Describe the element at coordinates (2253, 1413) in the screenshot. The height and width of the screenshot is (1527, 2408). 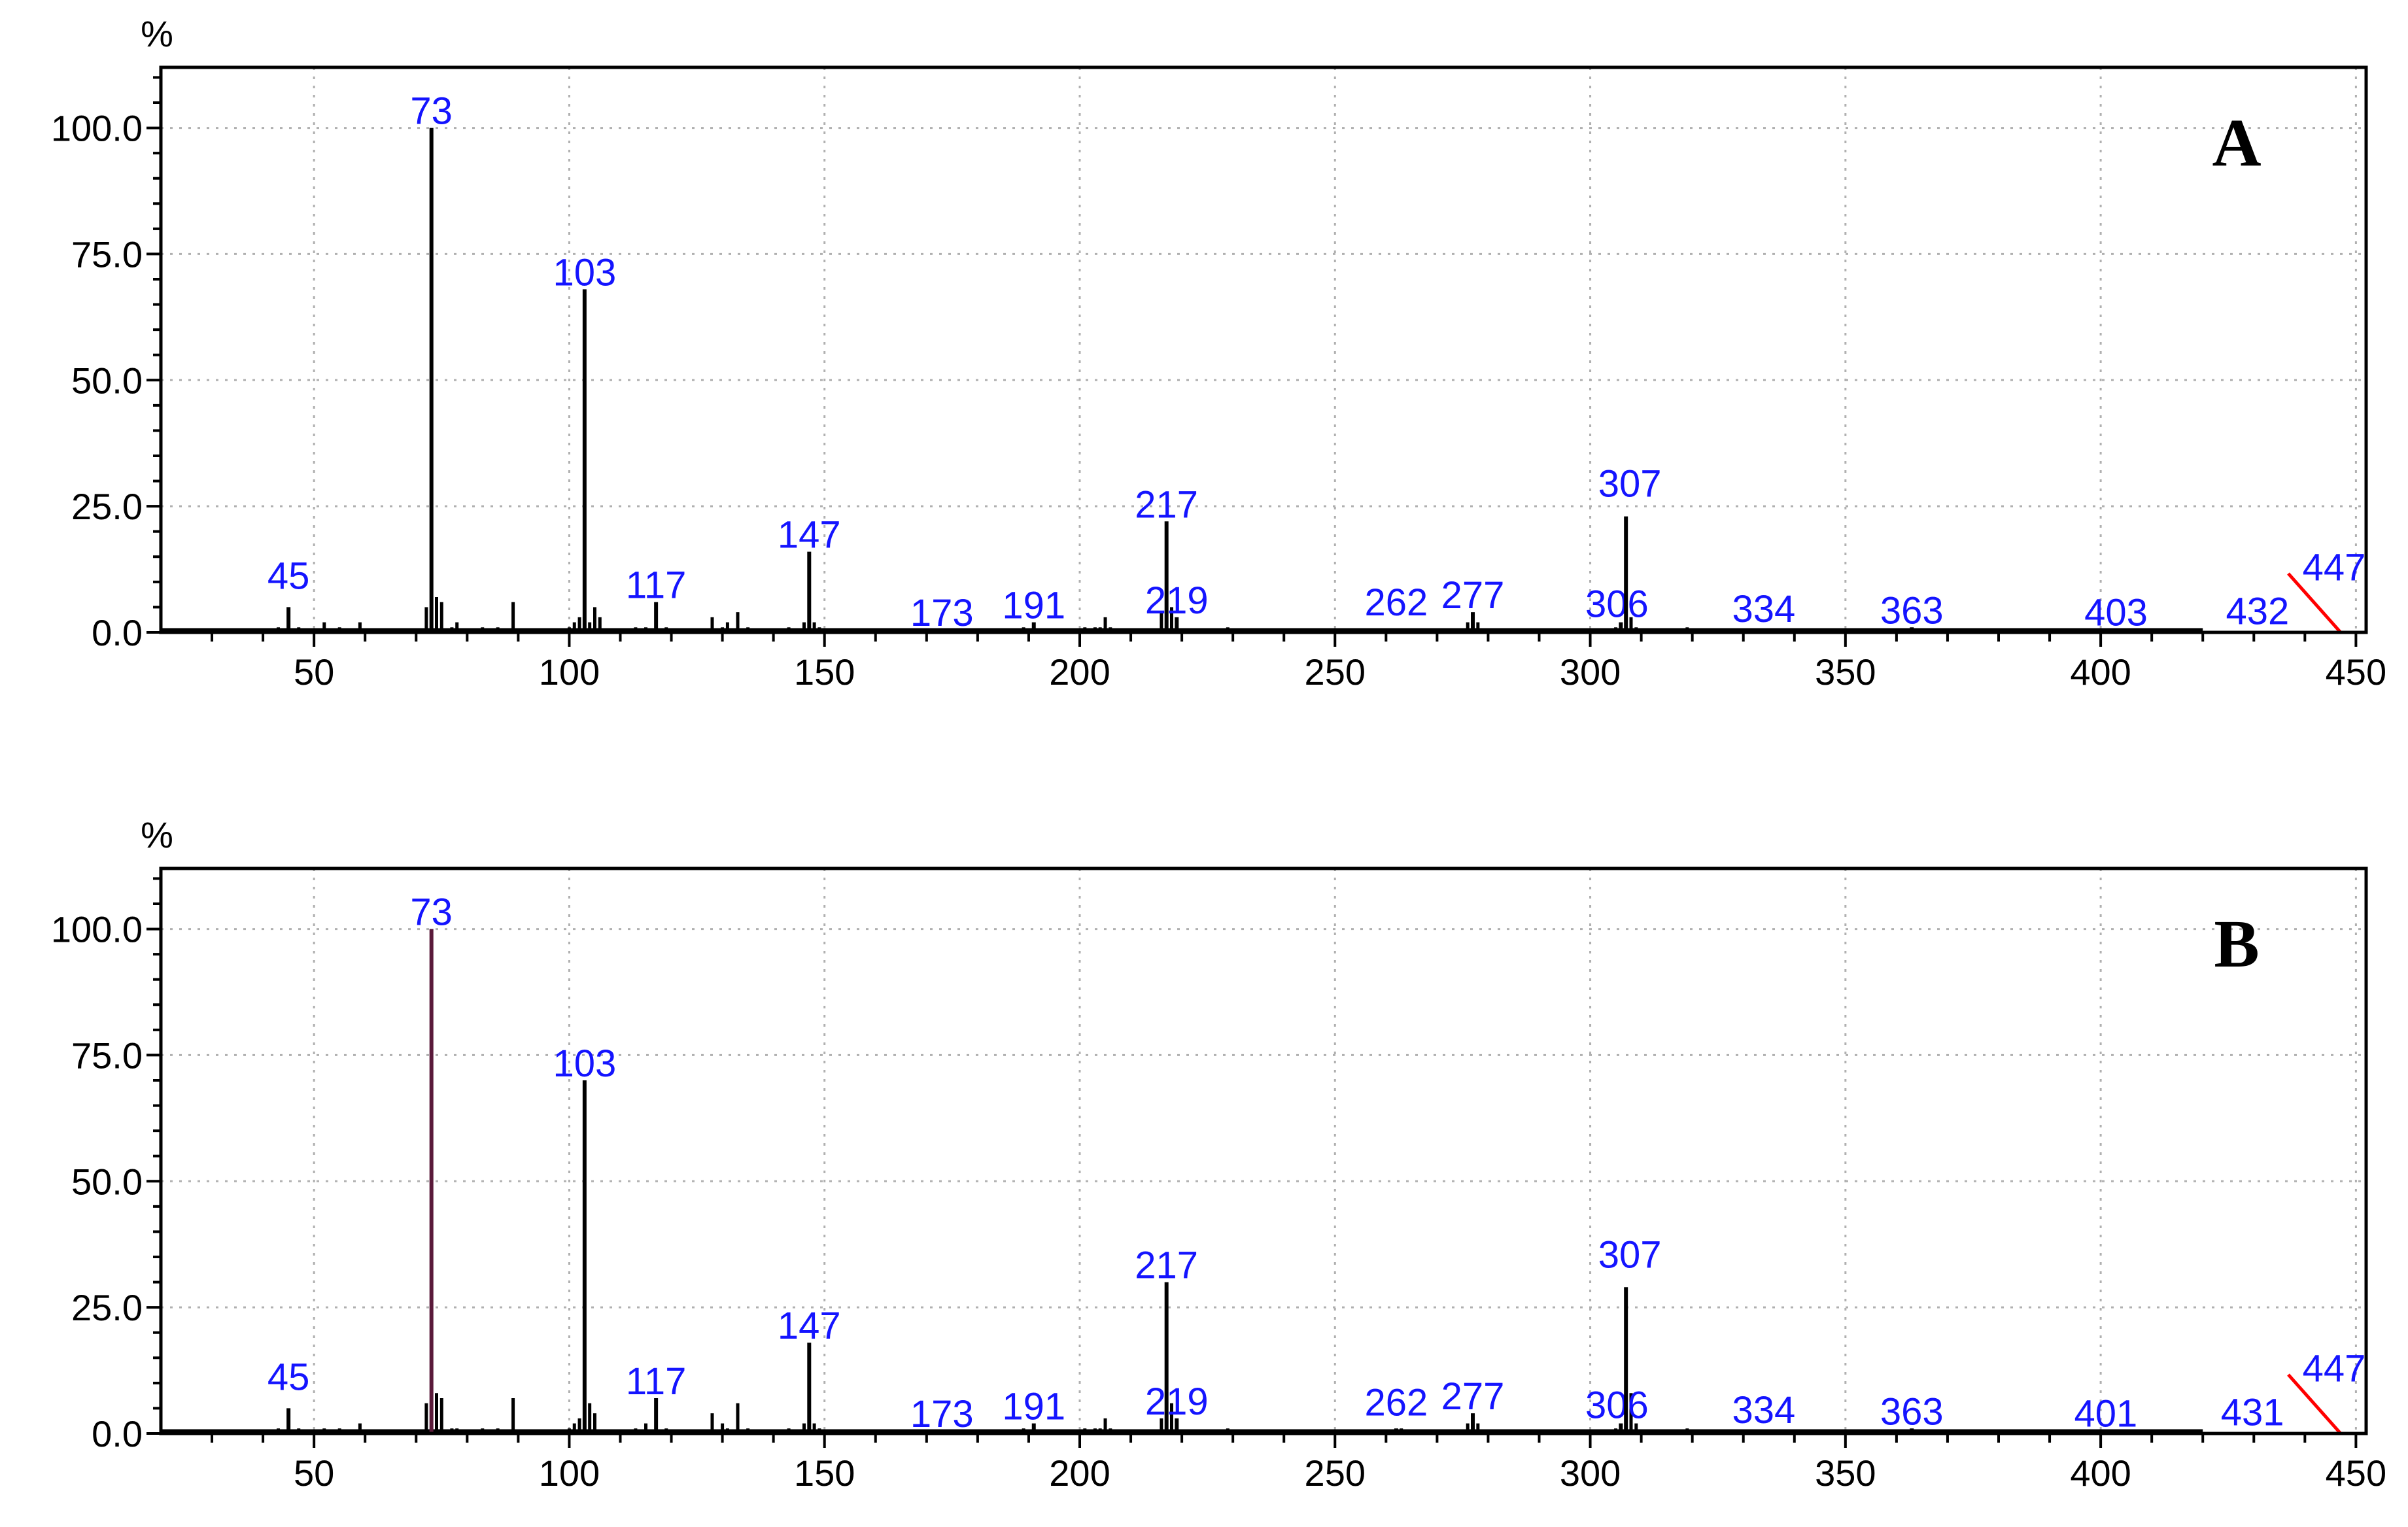
I see `peak-label: 431` at that location.